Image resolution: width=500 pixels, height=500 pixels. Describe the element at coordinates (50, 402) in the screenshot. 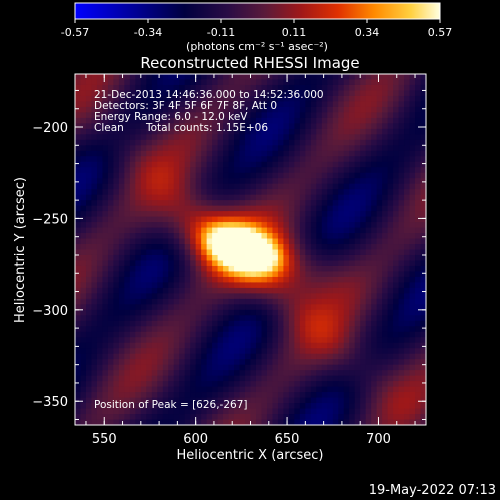

I see `y-tick-label: −350` at that location.